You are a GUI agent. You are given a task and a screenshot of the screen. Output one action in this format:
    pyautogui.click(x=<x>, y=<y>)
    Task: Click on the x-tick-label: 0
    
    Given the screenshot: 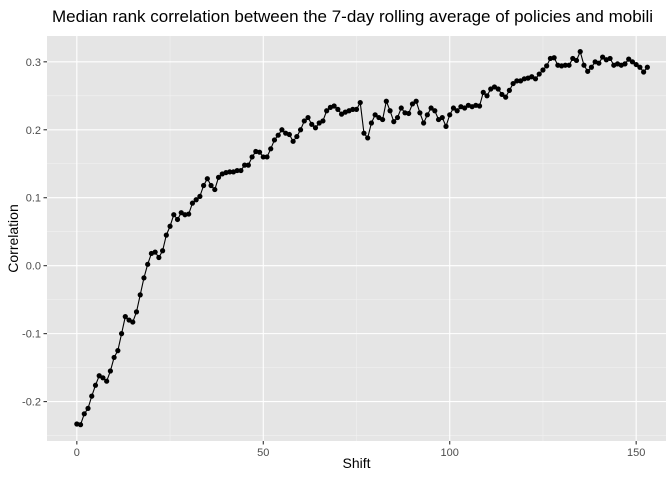 What is the action you would take?
    pyautogui.click(x=77, y=453)
    